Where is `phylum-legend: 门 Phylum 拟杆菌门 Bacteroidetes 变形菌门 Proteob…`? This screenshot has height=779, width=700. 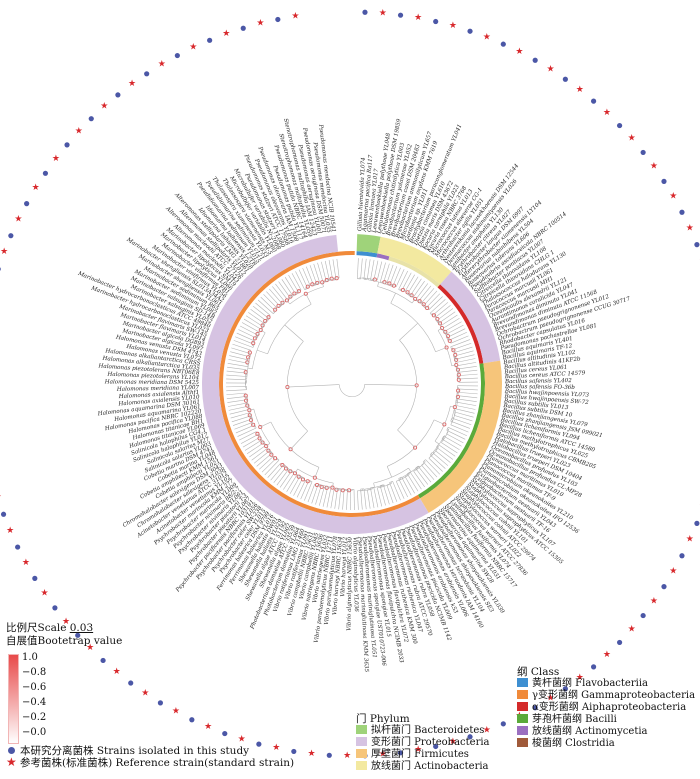 phylum-legend: 门 Phylum 拟杆菌门 Bacteroidetes 变形菌门 Proteob… is located at coordinates (423, 743).